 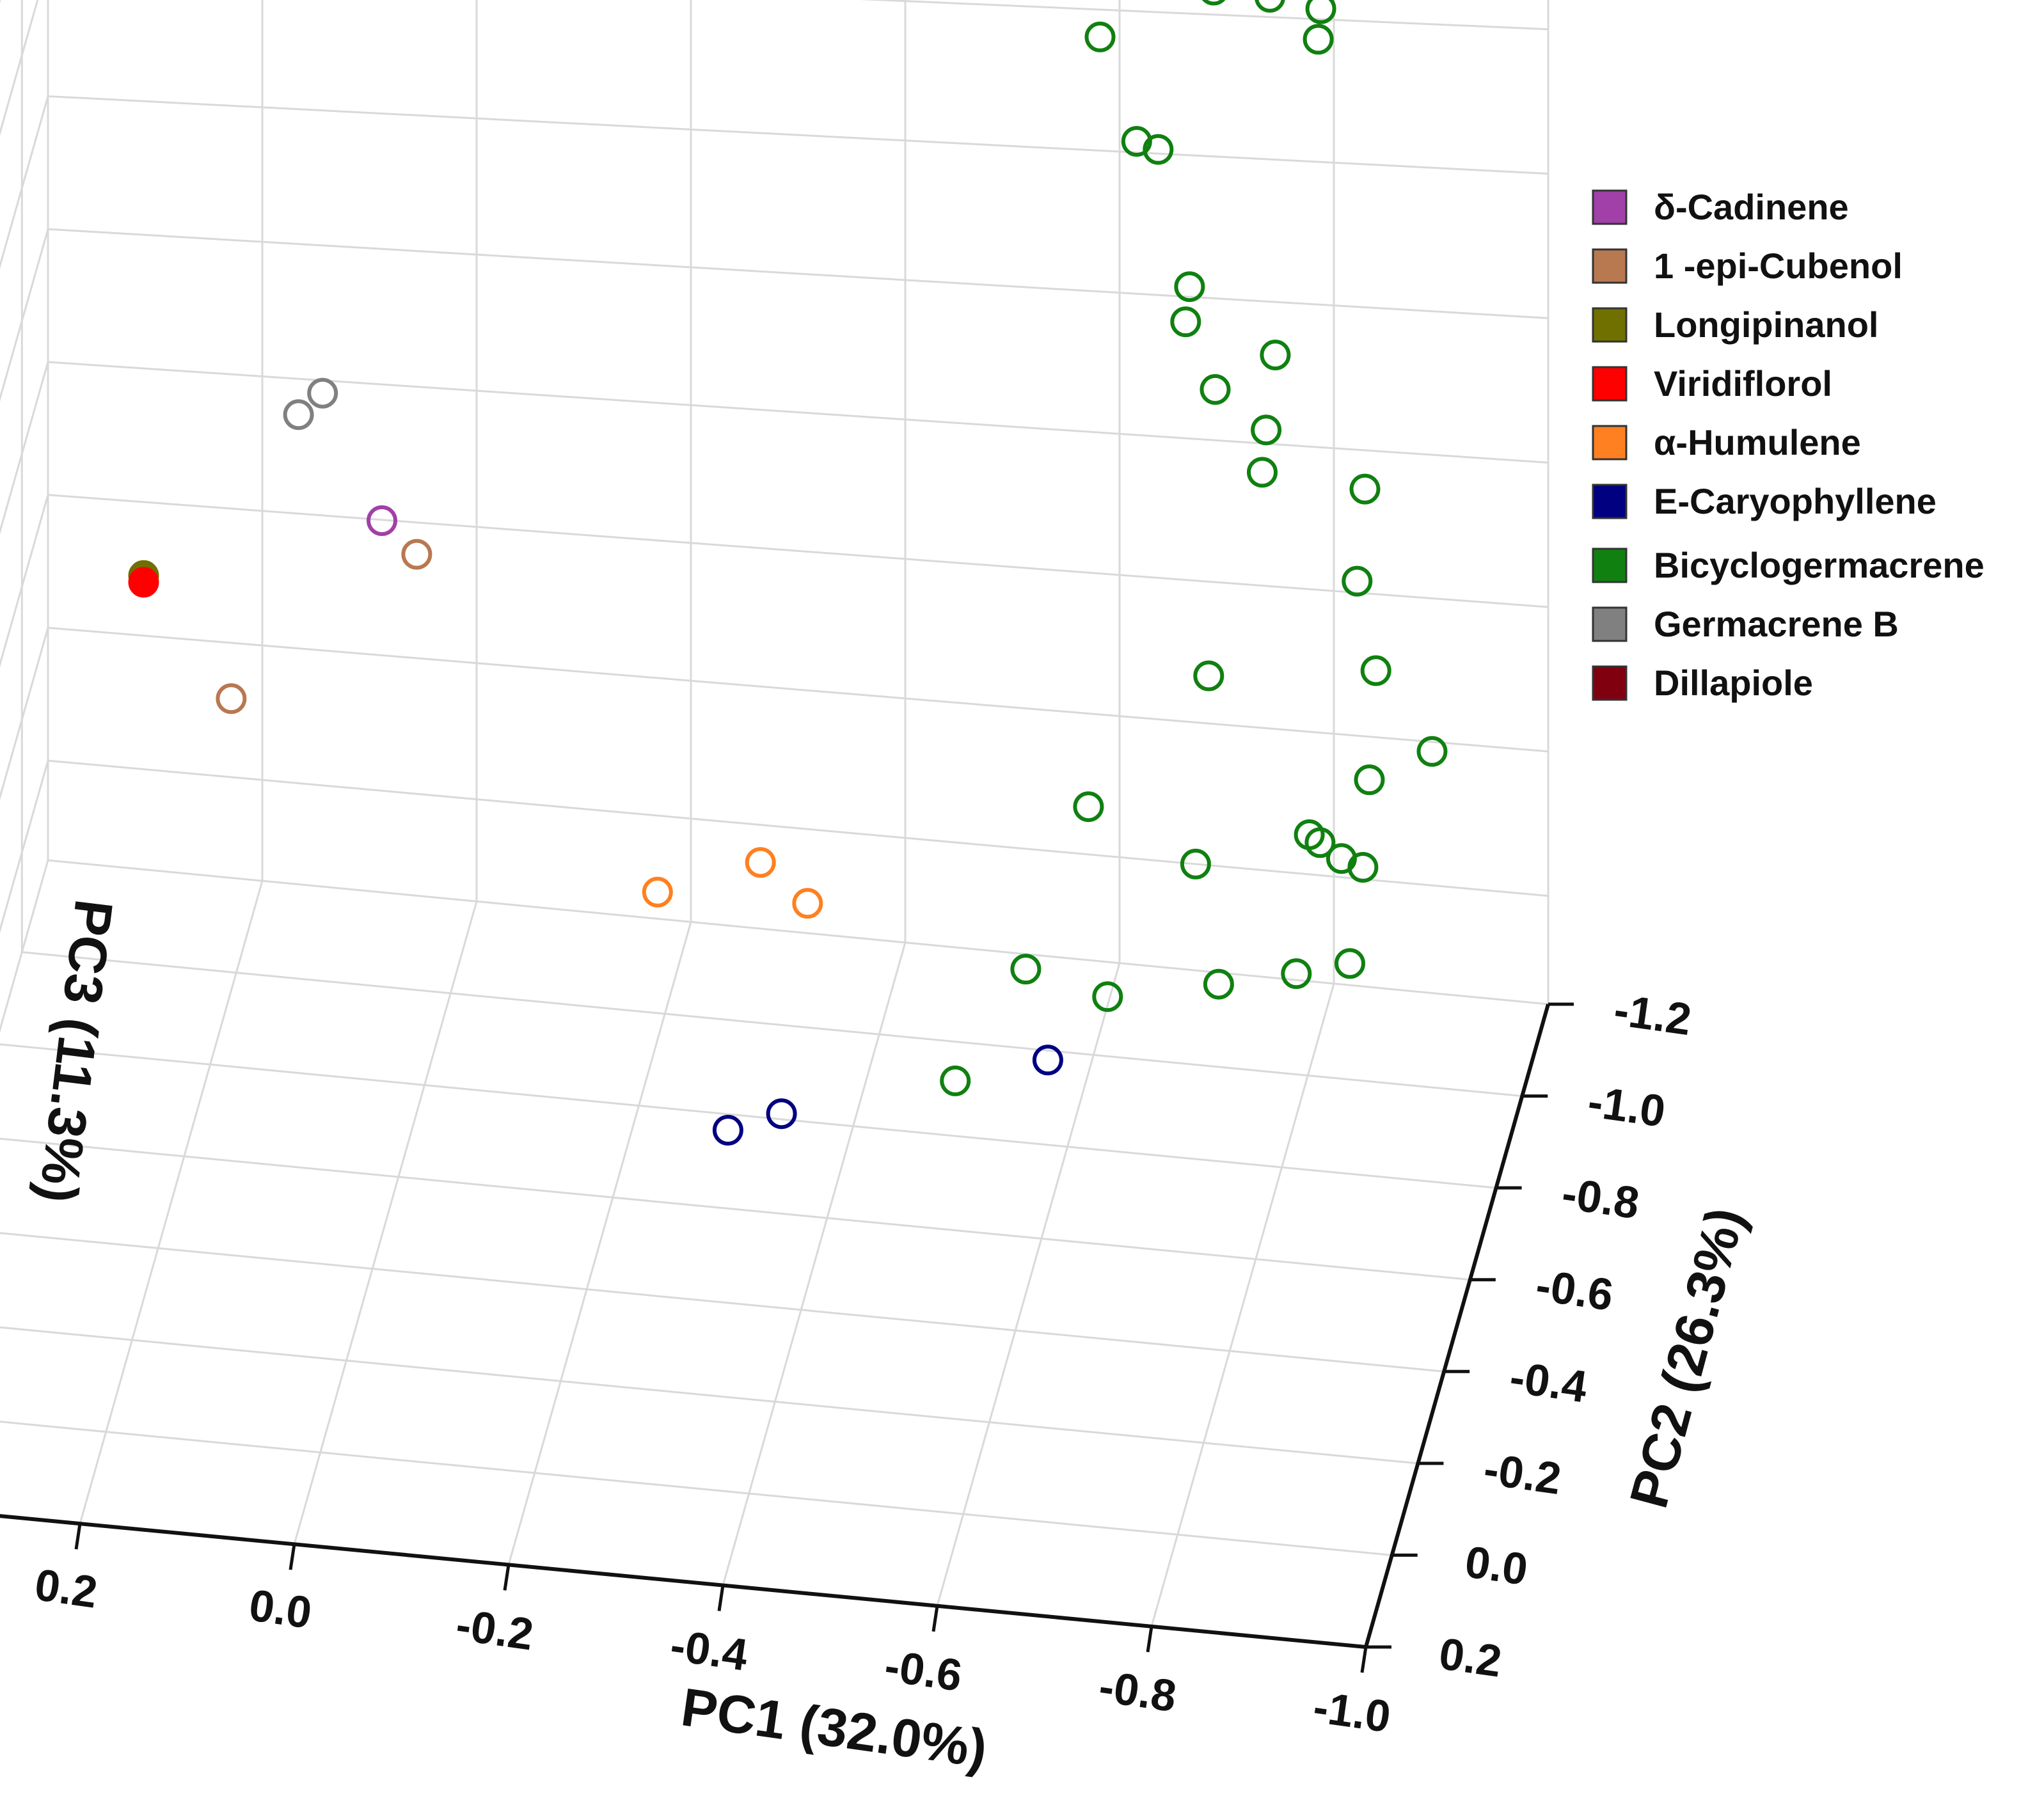 What do you see at coordinates (66, 1588) in the screenshot?
I see `x-tick-label: 0.2` at bounding box center [66, 1588].